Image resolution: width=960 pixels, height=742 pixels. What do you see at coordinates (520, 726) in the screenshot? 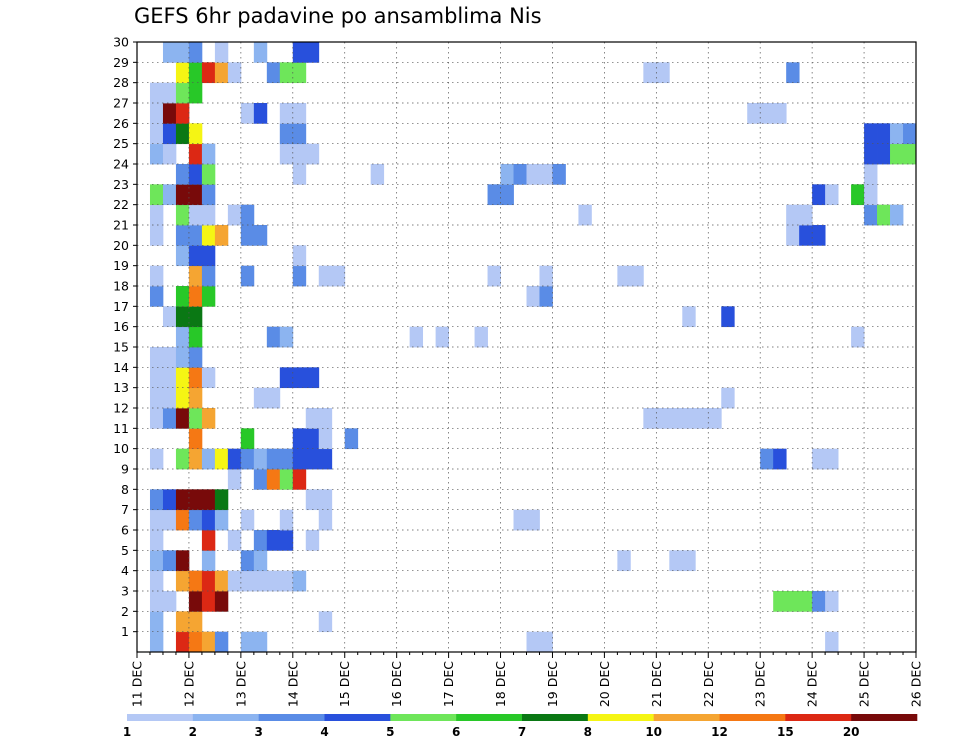
I see `color-scale-legend: 1 2 3 4 5 6 7 8 10 12 15 20` at bounding box center [520, 726].